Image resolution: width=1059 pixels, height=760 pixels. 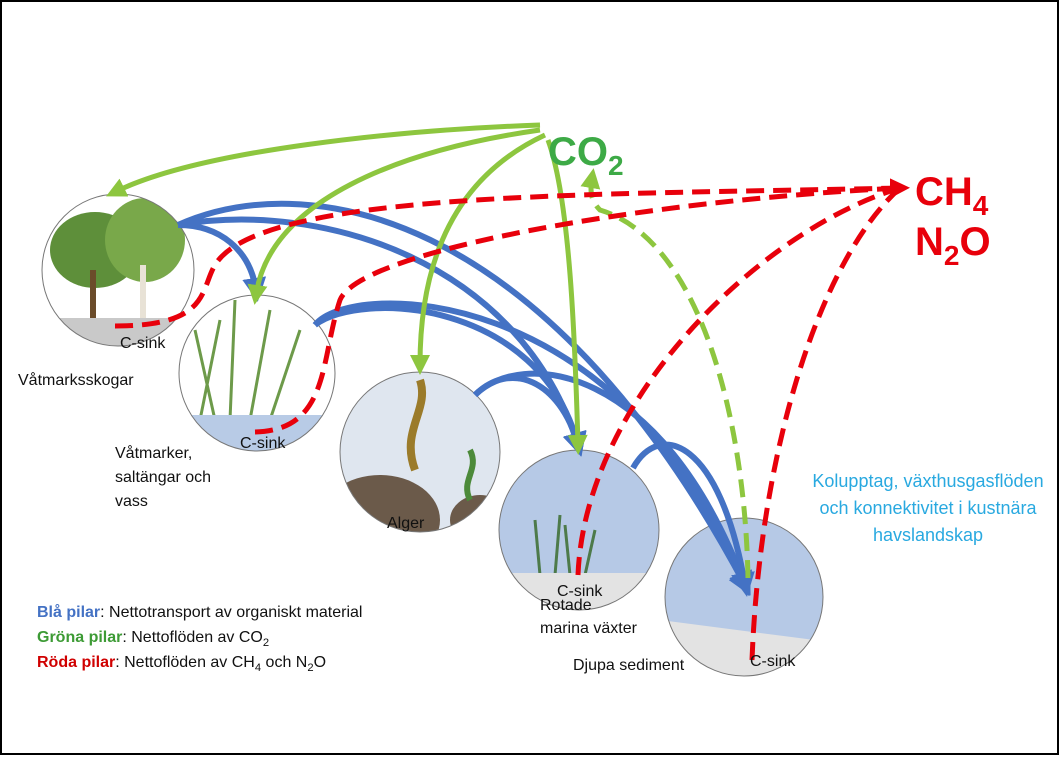 I want to click on text-part: CH, so click(x=944, y=192).